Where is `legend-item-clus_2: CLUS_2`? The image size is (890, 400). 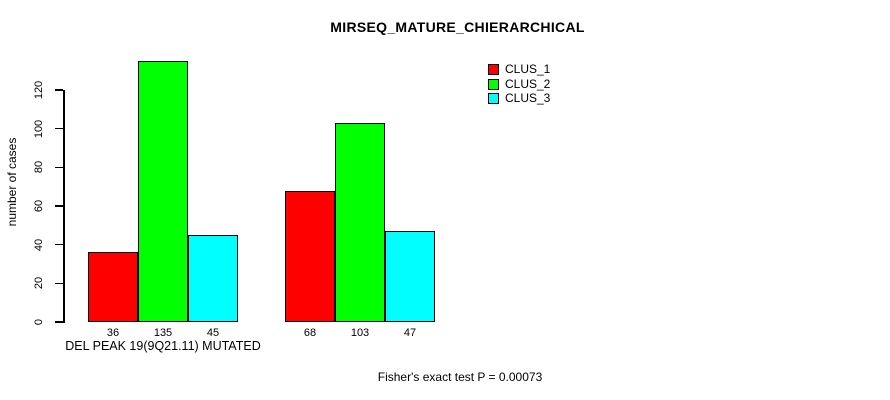
legend-item-clus_2: CLUS_2 is located at coordinates (519, 83).